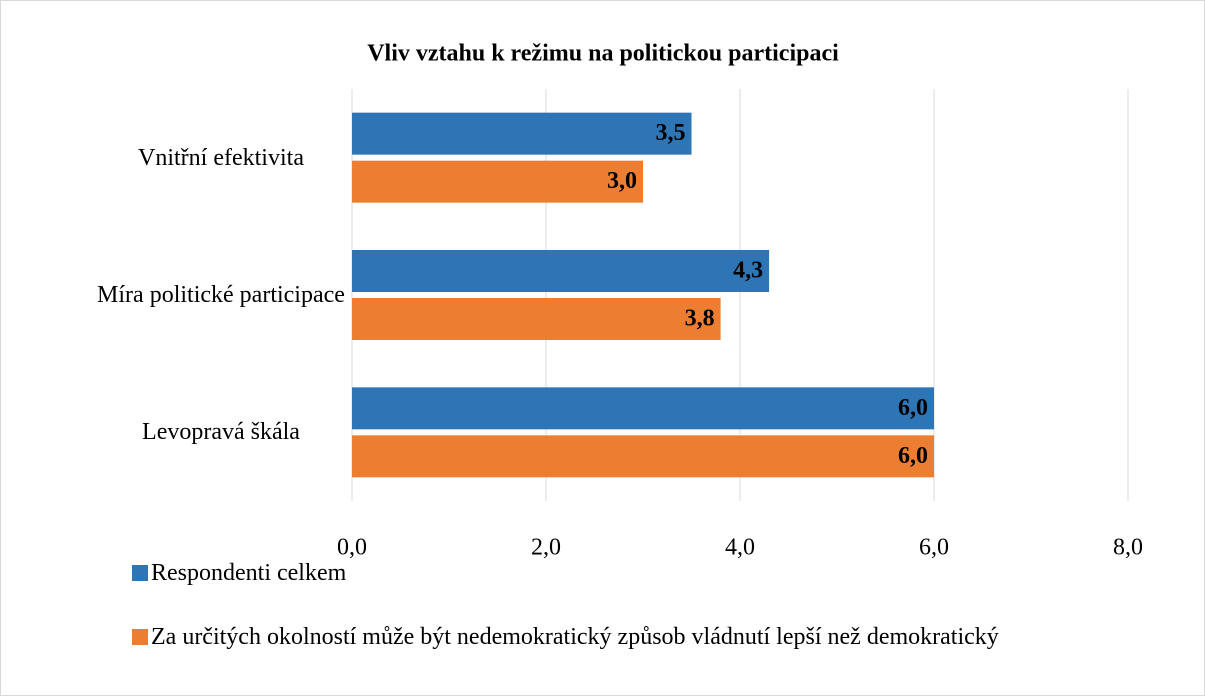  Describe the element at coordinates (249, 573) in the screenshot. I see `legend-label: Respondenti celkem` at that location.